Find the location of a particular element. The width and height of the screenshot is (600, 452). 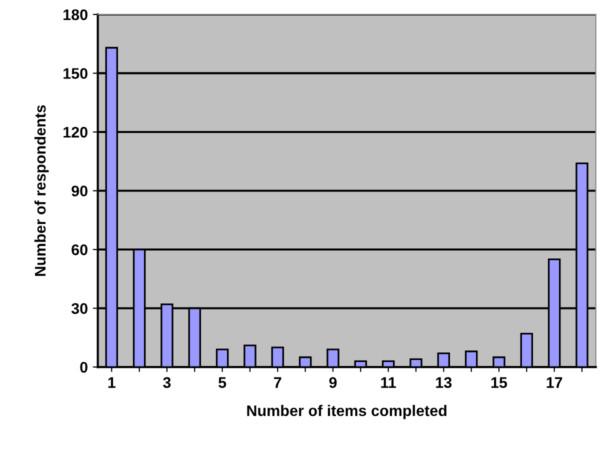

x-tick-label: 11 is located at coordinates (388, 382).